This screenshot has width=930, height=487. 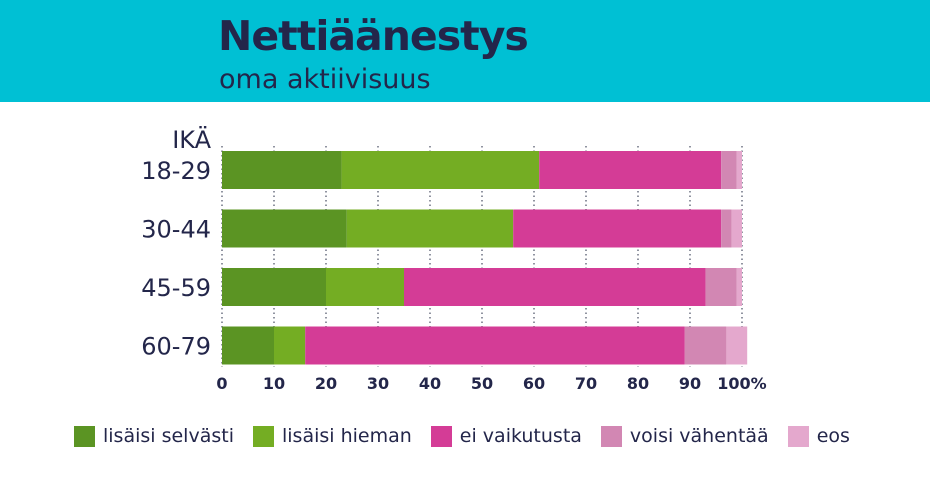 What do you see at coordinates (191, 139) in the screenshot?
I see `category-axis-label: IKÄ` at bounding box center [191, 139].